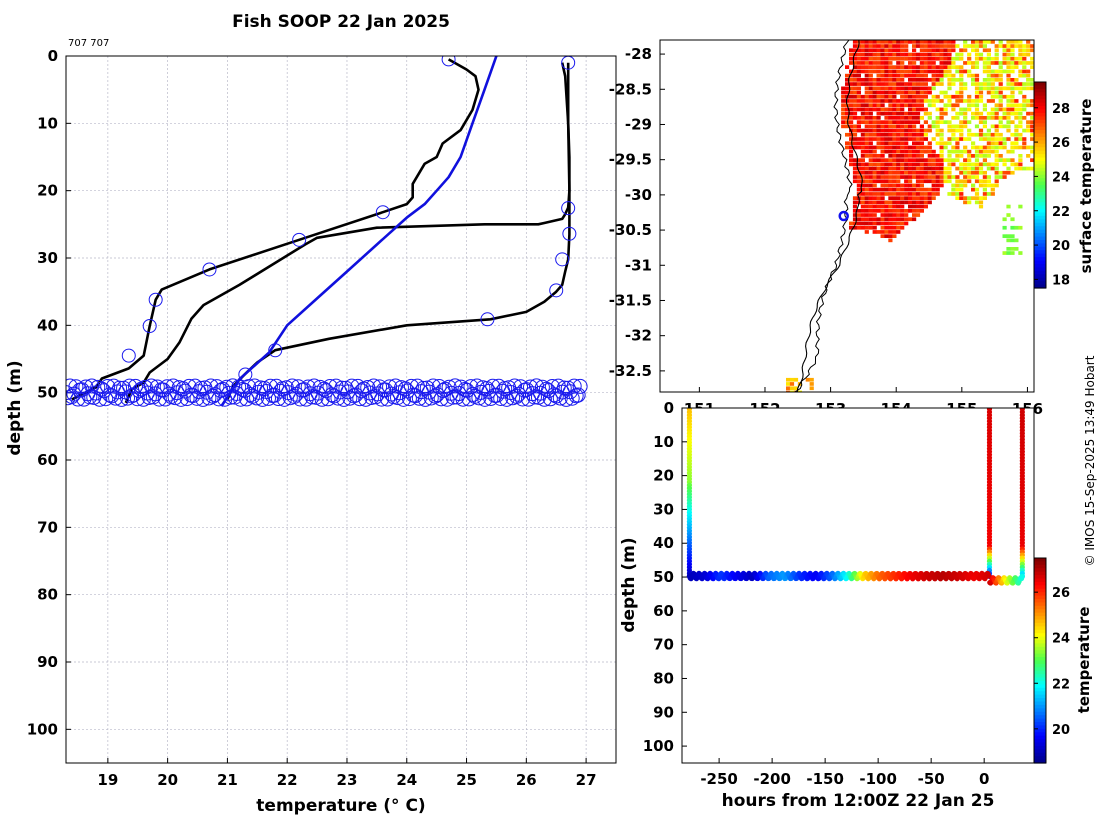 This screenshot has width=1100, height=824. What do you see at coordinates (669, 408) in the screenshot?
I see `section-y-tick-label: 0` at bounding box center [669, 408].